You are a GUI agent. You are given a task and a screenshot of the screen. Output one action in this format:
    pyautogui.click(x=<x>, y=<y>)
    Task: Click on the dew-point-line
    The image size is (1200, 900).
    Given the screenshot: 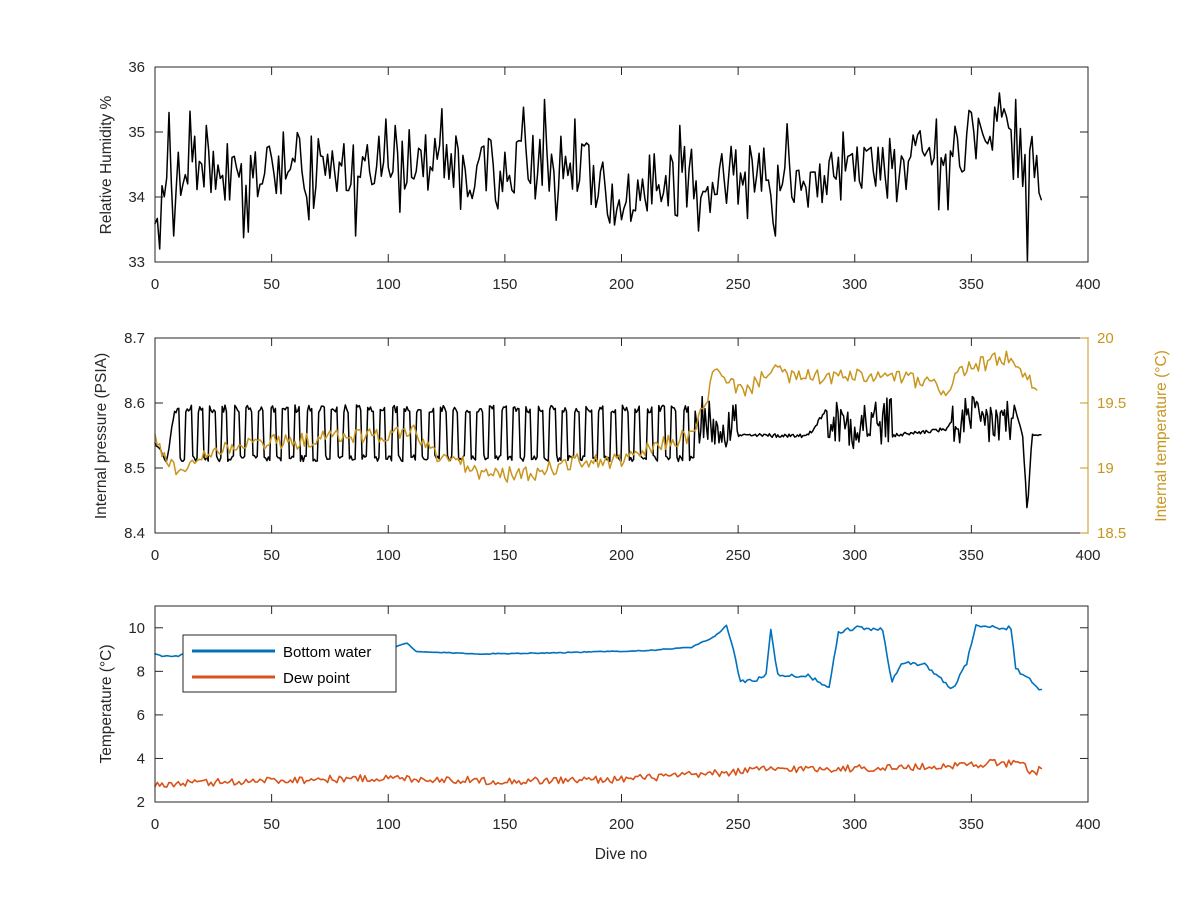 What is the action you would take?
    pyautogui.click(x=598, y=773)
    